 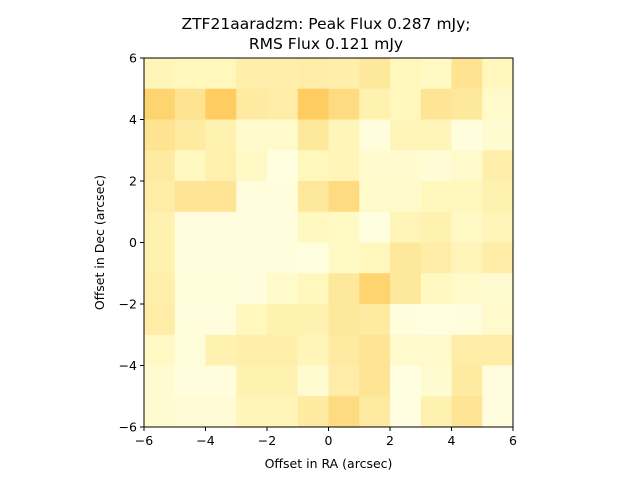 What do you see at coordinates (252, 289) in the screenshot?
I see `heatmap-cell-r7-c3` at bounding box center [252, 289].